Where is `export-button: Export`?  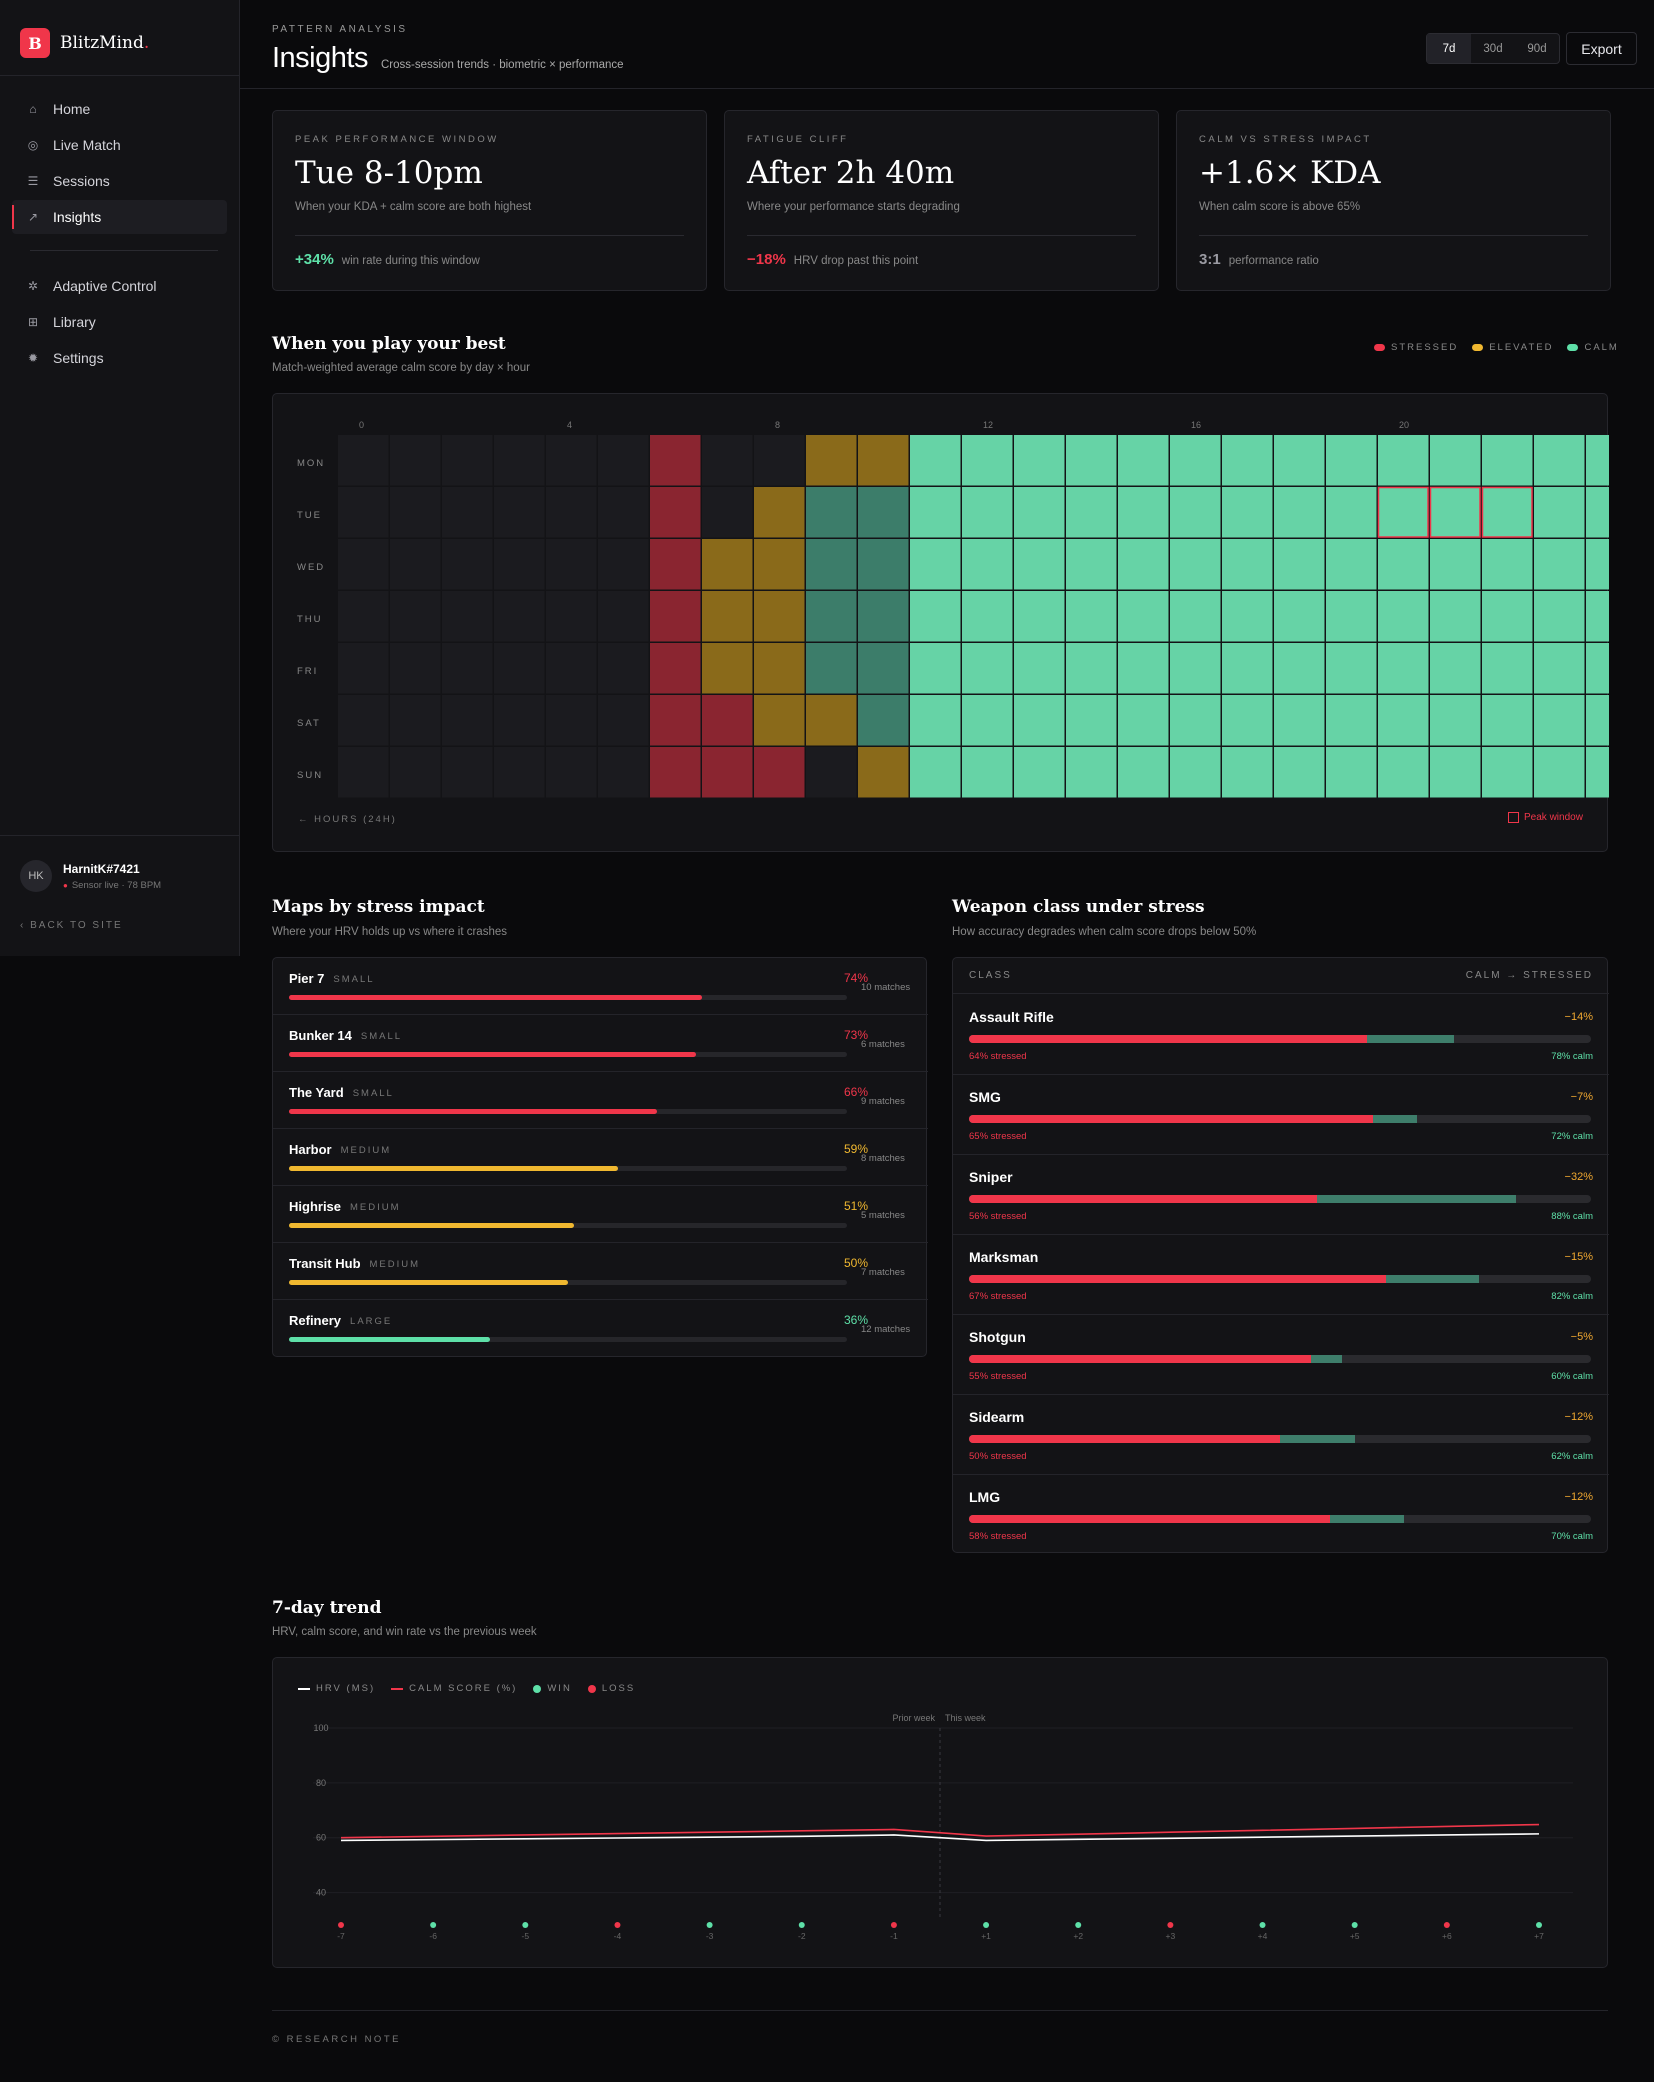
export-button: Export is located at coordinates (1601, 48).